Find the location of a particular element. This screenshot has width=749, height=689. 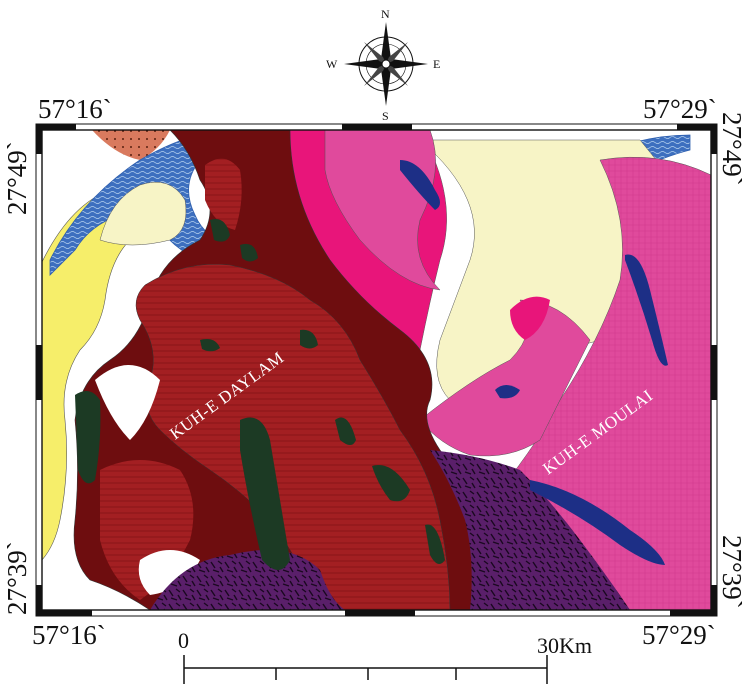

lat-right-top: 27°49` is located at coordinates (732, 149).